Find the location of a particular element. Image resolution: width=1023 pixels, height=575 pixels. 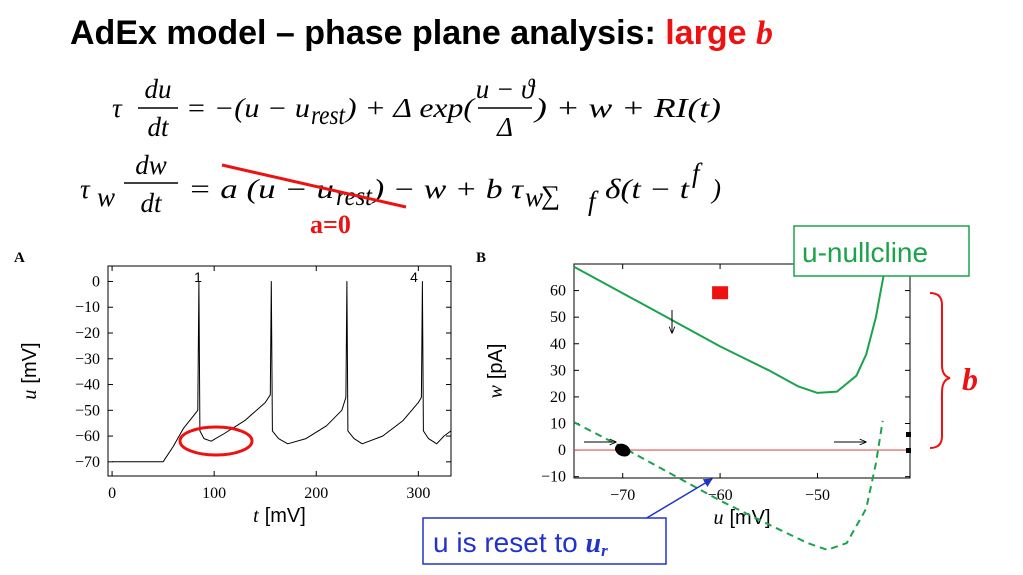

equation-part: δ(t − t is located at coordinates (648, 189).